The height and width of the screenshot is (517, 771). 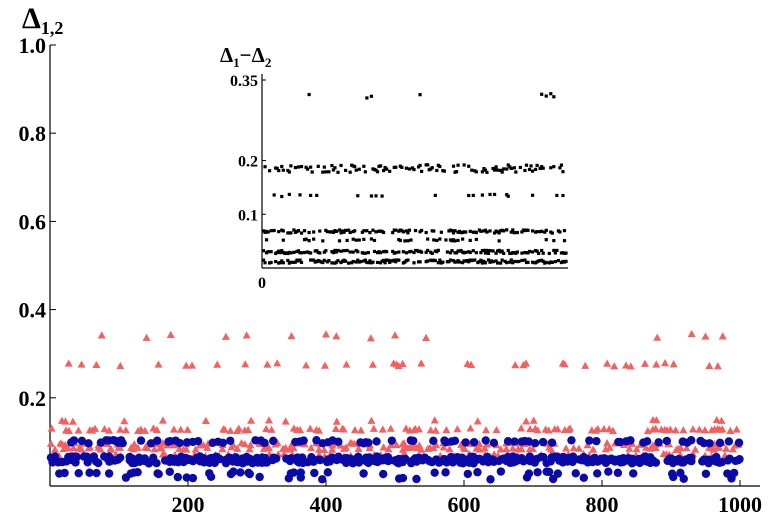 I want to click on main-y-tick-label: 0.8, so click(x=33, y=133).